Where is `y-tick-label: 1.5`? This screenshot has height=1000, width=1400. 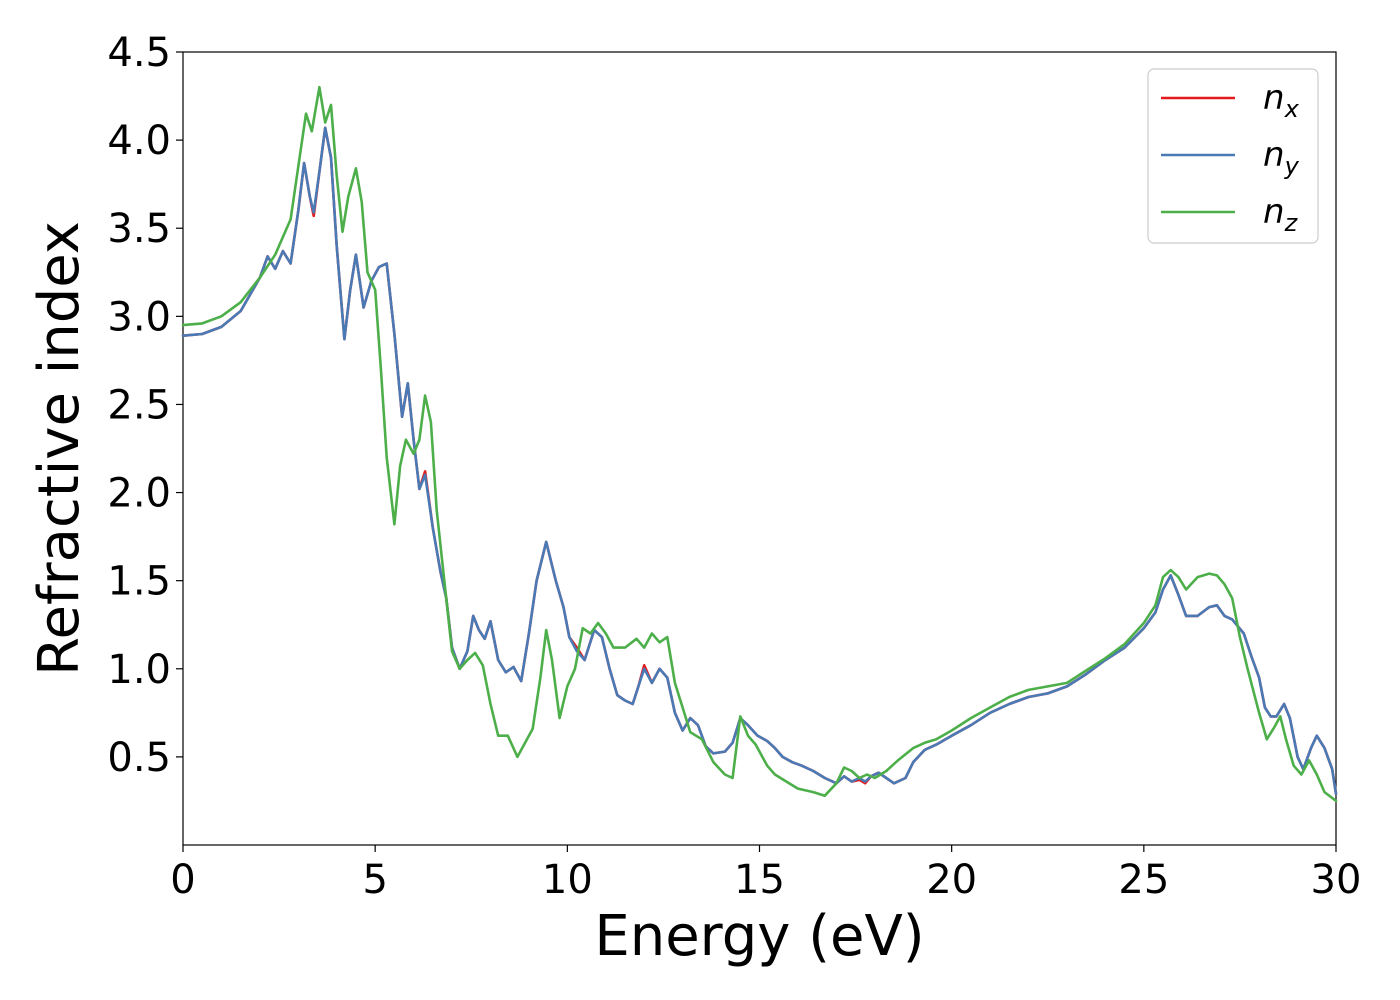 y-tick-label: 1.5 is located at coordinates (139, 582).